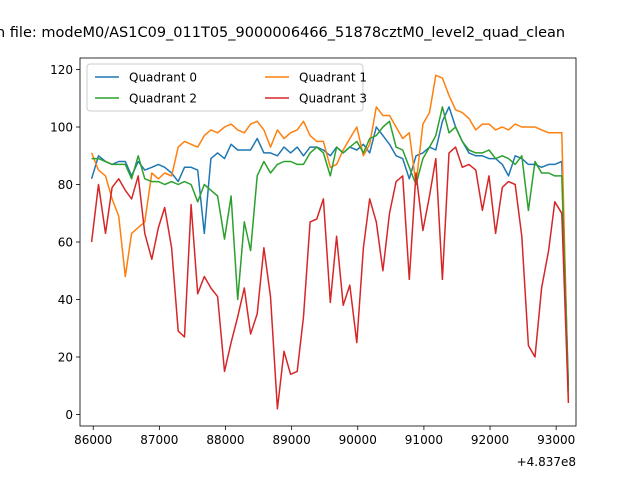 The image size is (640, 480). I want to click on y-tick-label: 100, so click(61, 128).